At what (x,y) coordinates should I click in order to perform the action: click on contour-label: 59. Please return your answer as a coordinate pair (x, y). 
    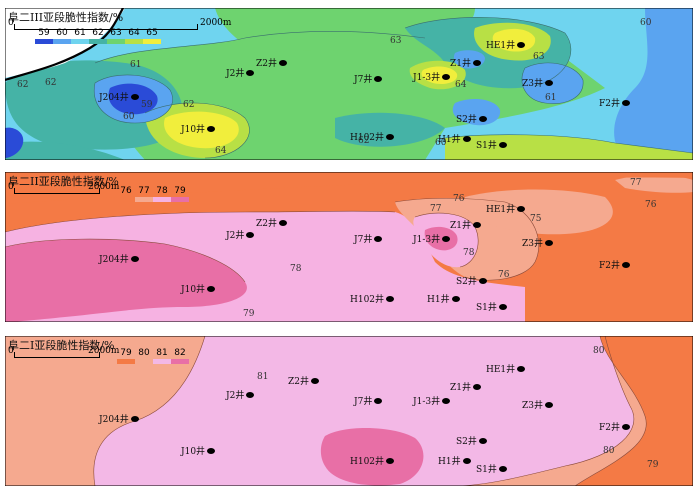
    Looking at the image, I should click on (147, 105).